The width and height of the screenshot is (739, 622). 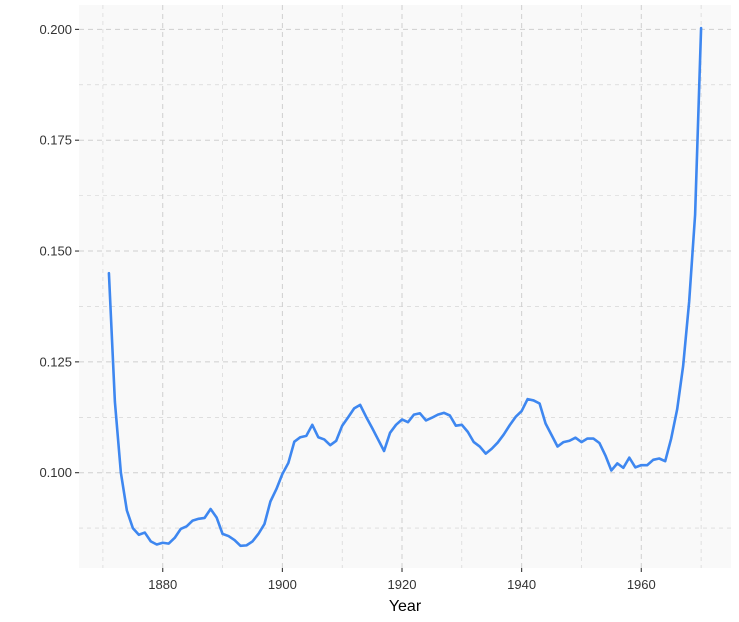 What do you see at coordinates (55, 140) in the screenshot?
I see `y-tick-label: 0.175` at bounding box center [55, 140].